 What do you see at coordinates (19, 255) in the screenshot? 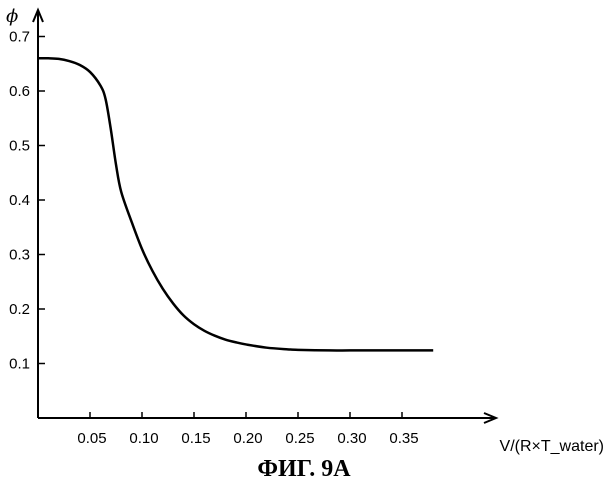
I see `y-tick-label: 0.3` at bounding box center [19, 255].